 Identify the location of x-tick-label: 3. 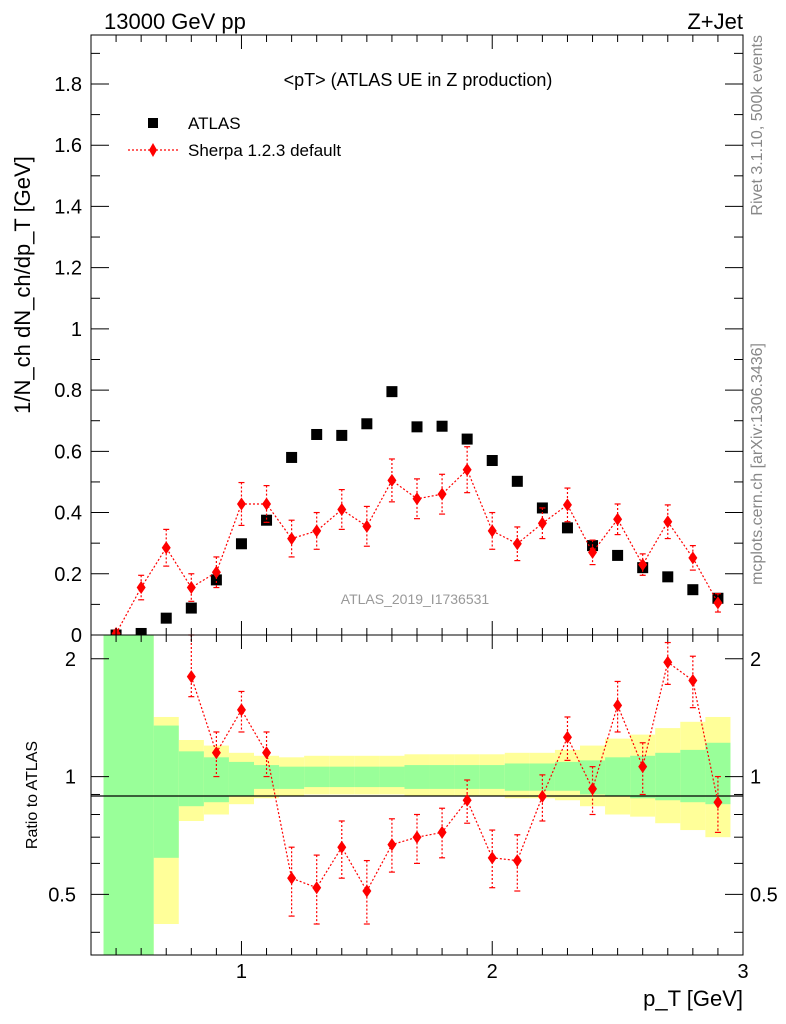
(742, 972).